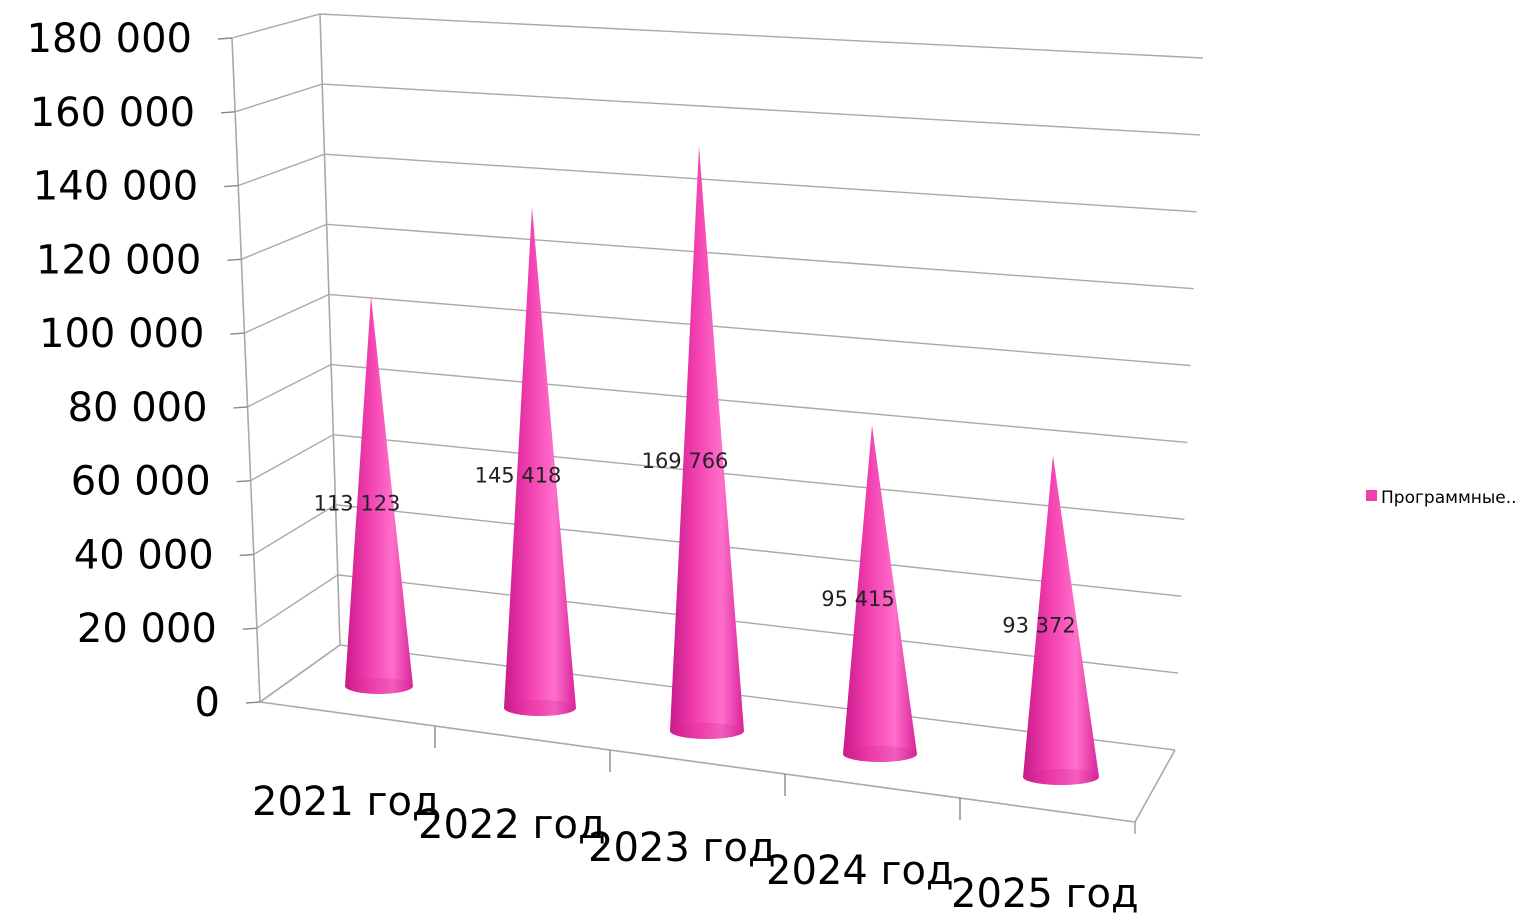 The image size is (1528, 916). I want to click on x-category-label: 2021 год, so click(346, 802).